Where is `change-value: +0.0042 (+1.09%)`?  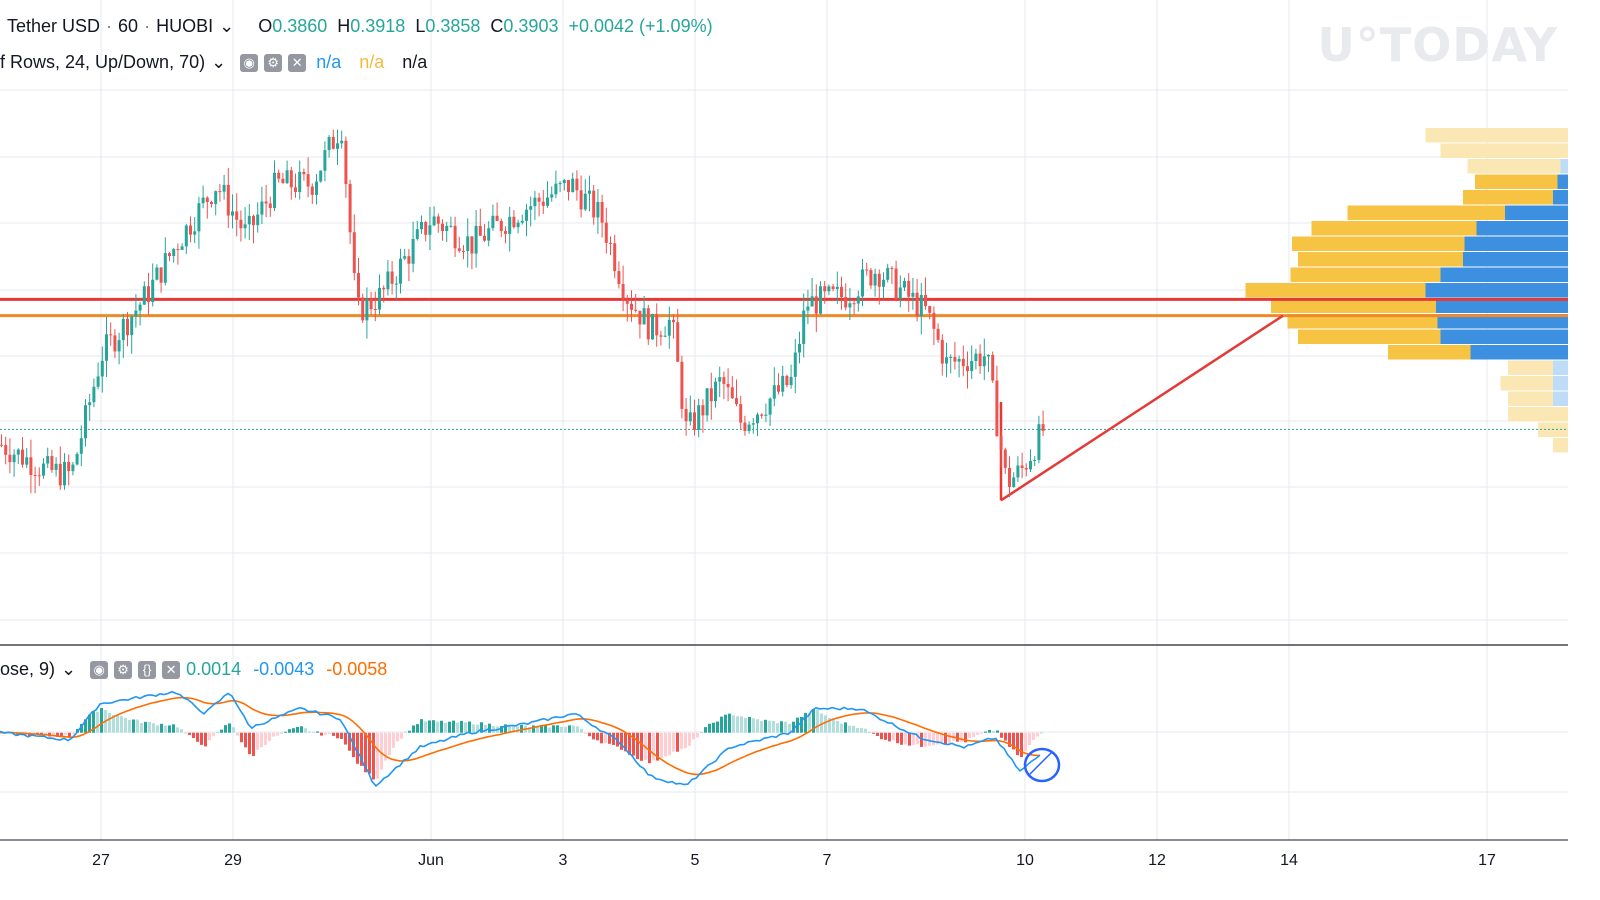 change-value: +0.0042 (+1.09%) is located at coordinates (640, 26).